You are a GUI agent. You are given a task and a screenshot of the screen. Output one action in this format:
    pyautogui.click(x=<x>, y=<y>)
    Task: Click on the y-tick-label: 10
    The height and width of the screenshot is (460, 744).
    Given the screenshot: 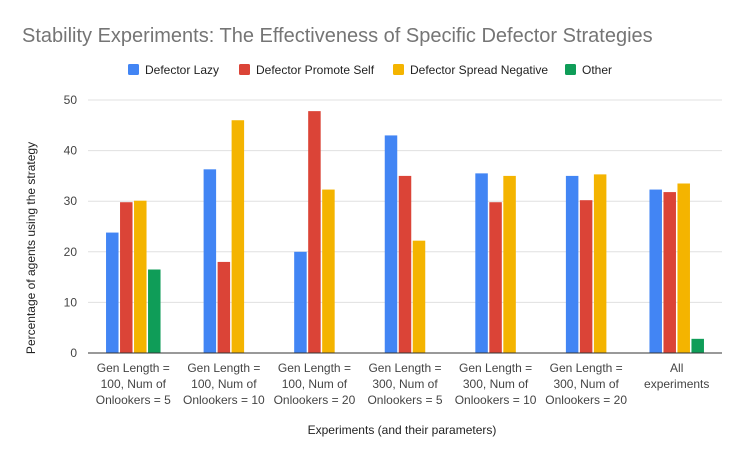 What is the action you would take?
    pyautogui.click(x=71, y=302)
    